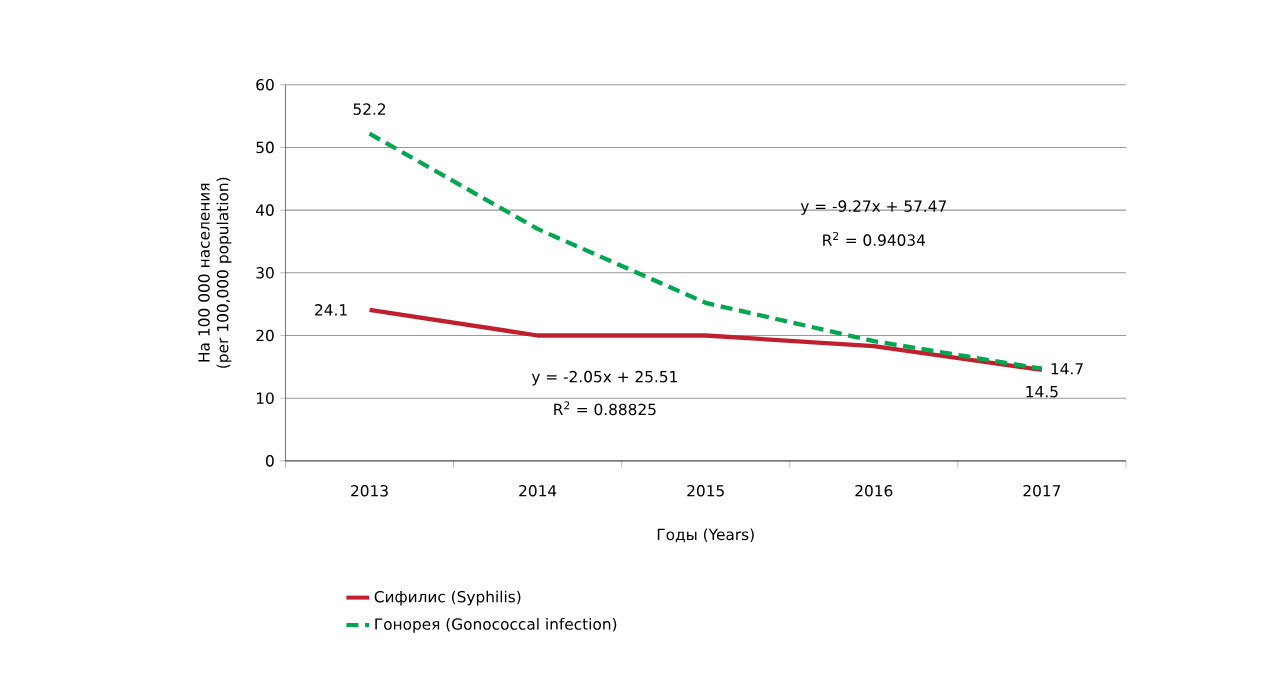  What do you see at coordinates (265, 335) in the screenshot?
I see `y-tick-label: 20` at bounding box center [265, 335].